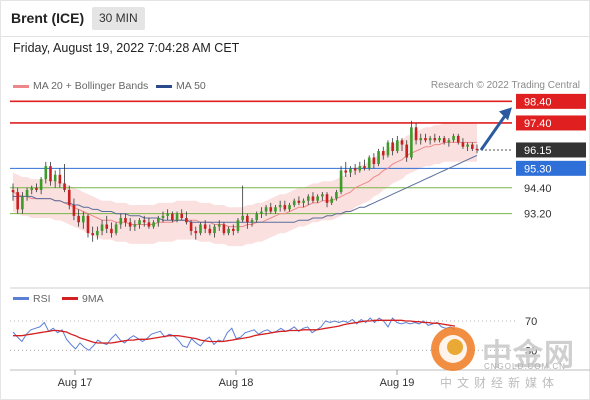  Describe the element at coordinates (453, 349) in the screenshot. I see `watermark-logo` at that location.